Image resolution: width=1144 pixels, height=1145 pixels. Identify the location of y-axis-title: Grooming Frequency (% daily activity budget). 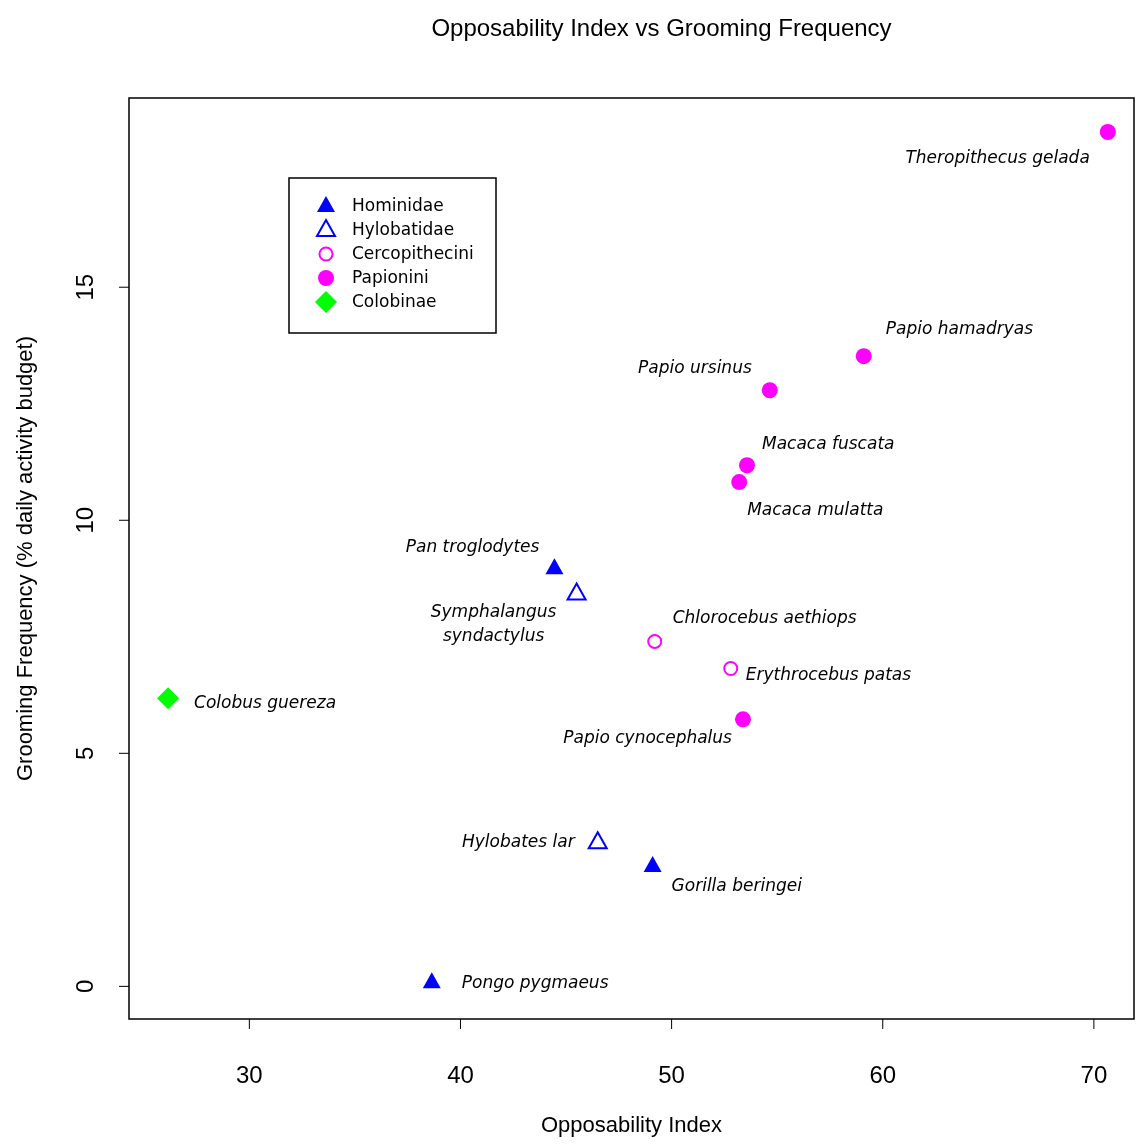
(24, 558).